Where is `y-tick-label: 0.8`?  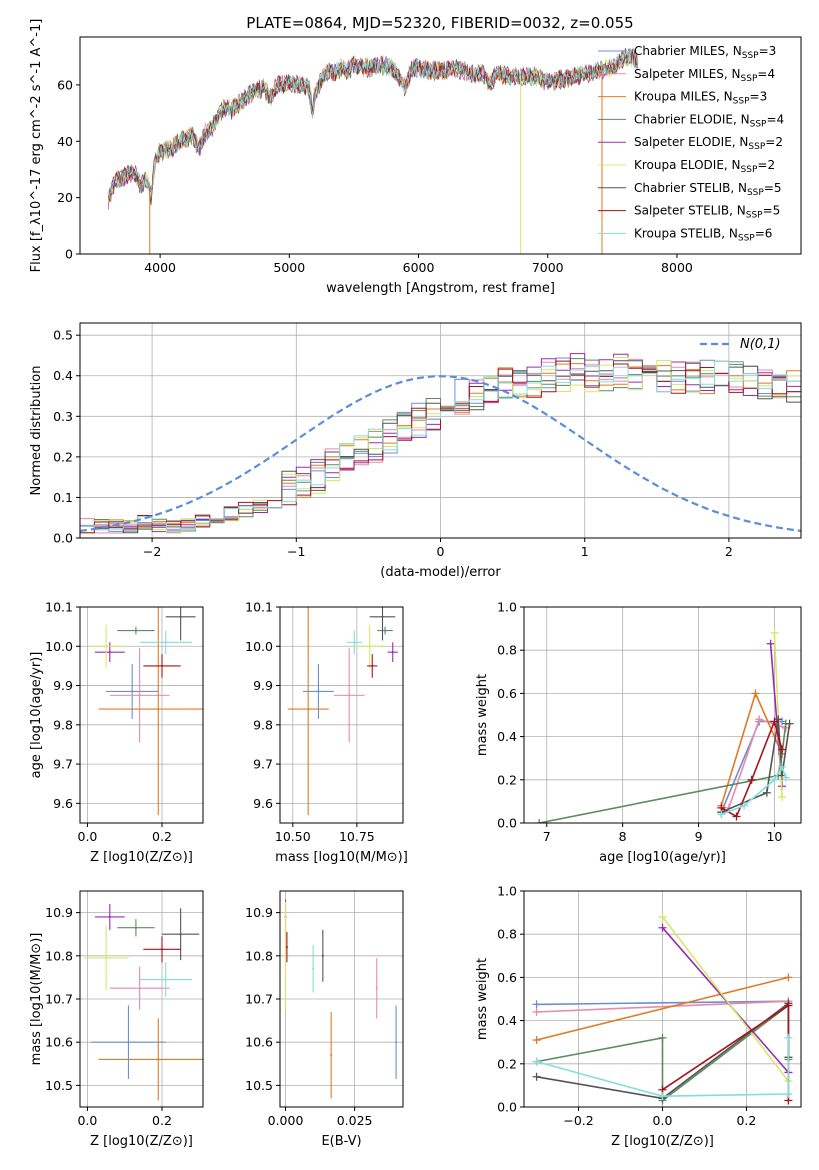 y-tick-label: 0.8 is located at coordinates (507, 934).